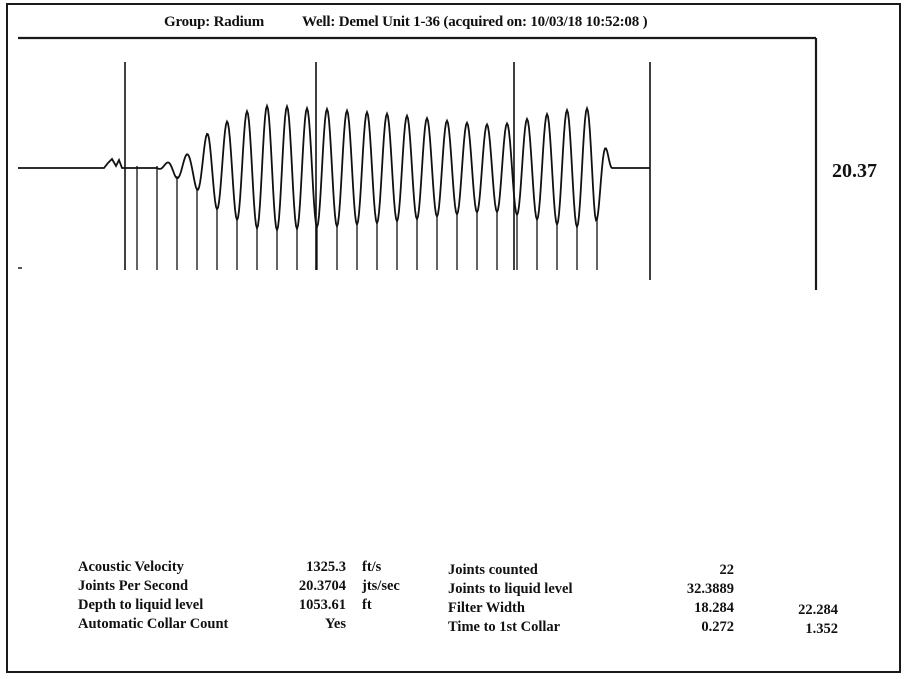 The height and width of the screenshot is (679, 909). Describe the element at coordinates (326, 567) in the screenshot. I see `param-value-acoustic-velocity: 1325.3` at that location.